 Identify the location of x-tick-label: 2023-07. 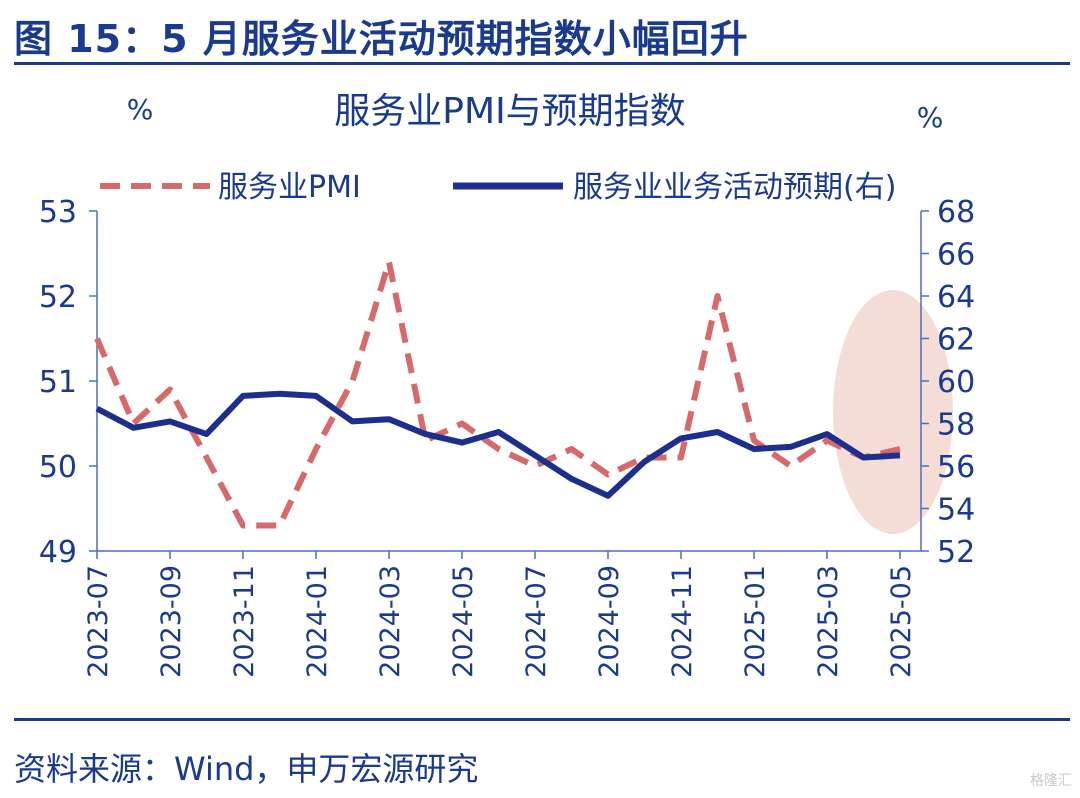
(98, 621).